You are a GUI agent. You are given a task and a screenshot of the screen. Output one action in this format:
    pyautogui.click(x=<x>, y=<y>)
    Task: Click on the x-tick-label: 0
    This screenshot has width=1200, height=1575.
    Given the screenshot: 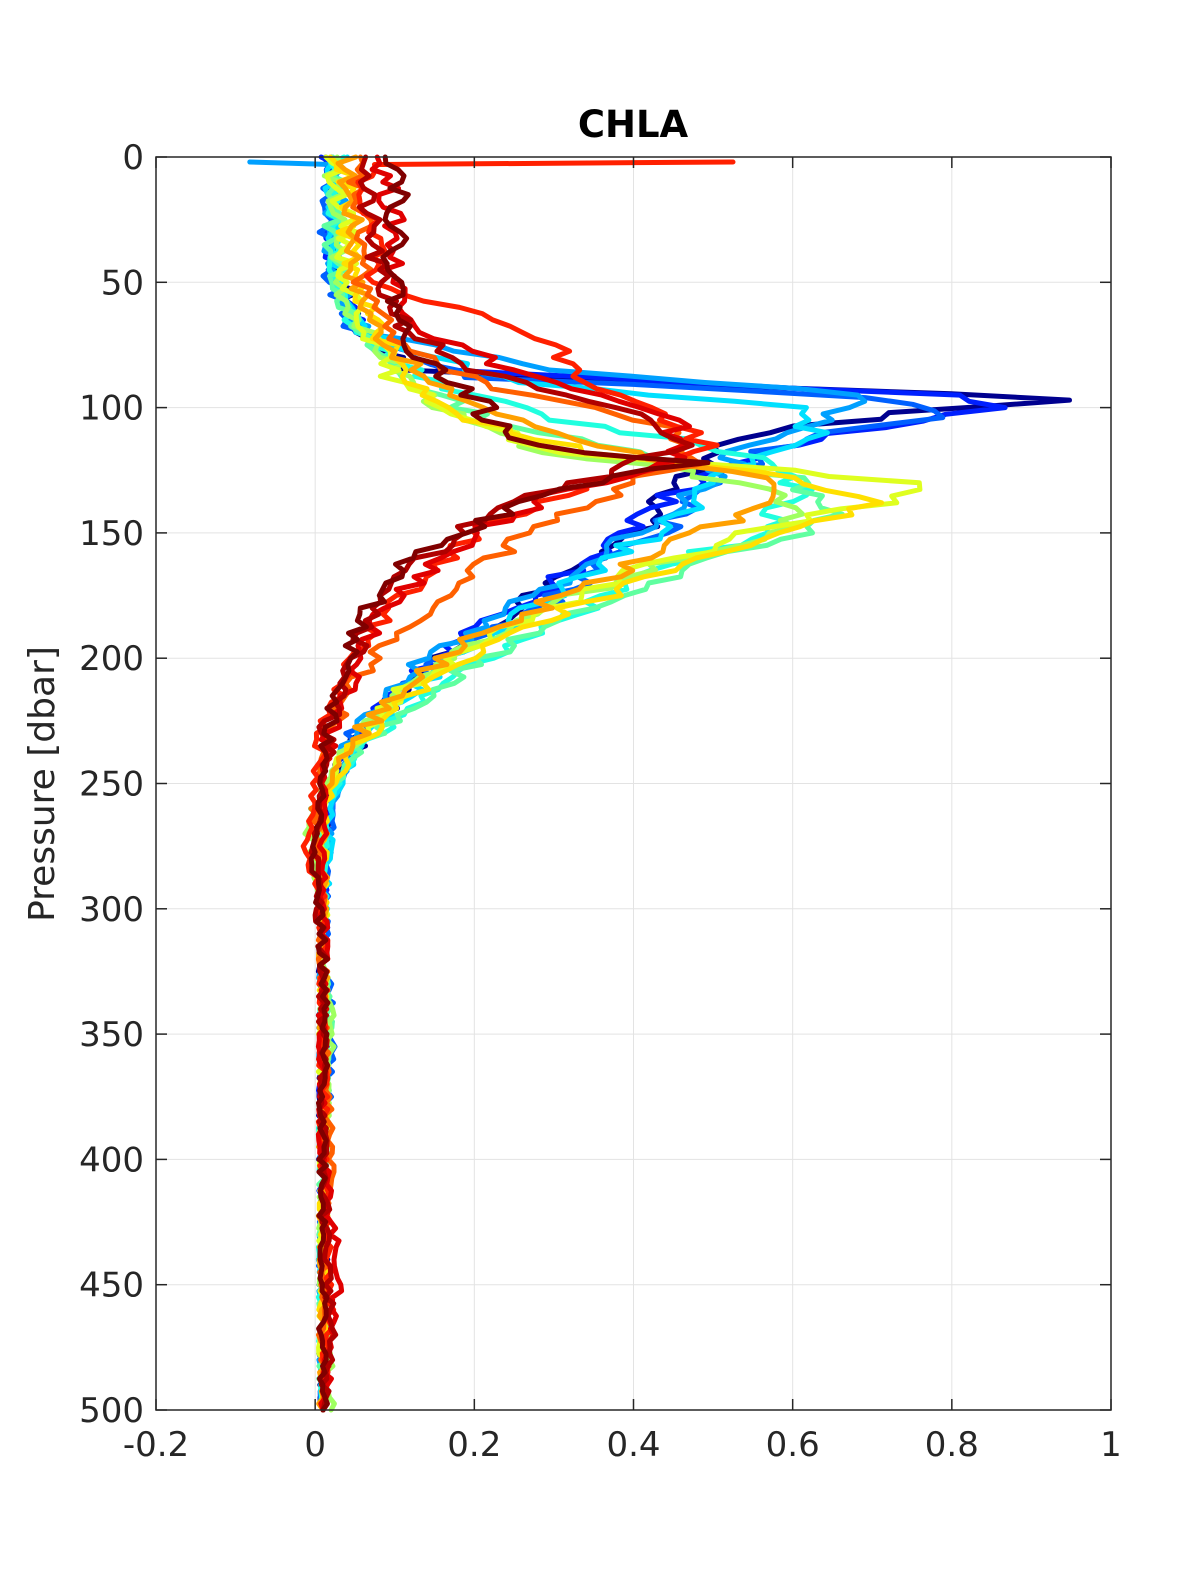 What is the action you would take?
    pyautogui.click(x=315, y=1445)
    